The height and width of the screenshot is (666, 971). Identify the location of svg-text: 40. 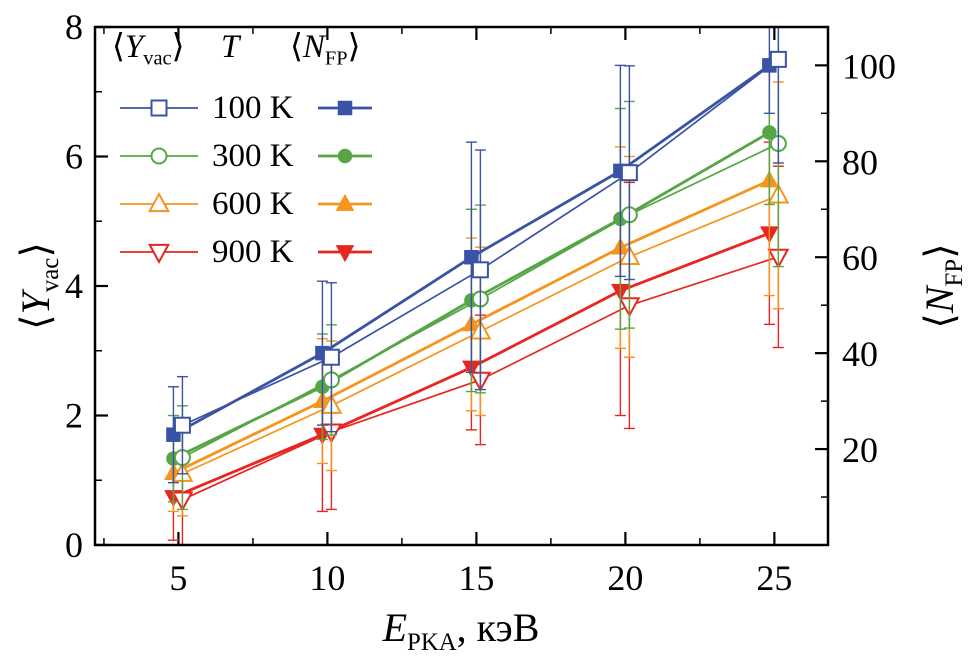
(860, 354).